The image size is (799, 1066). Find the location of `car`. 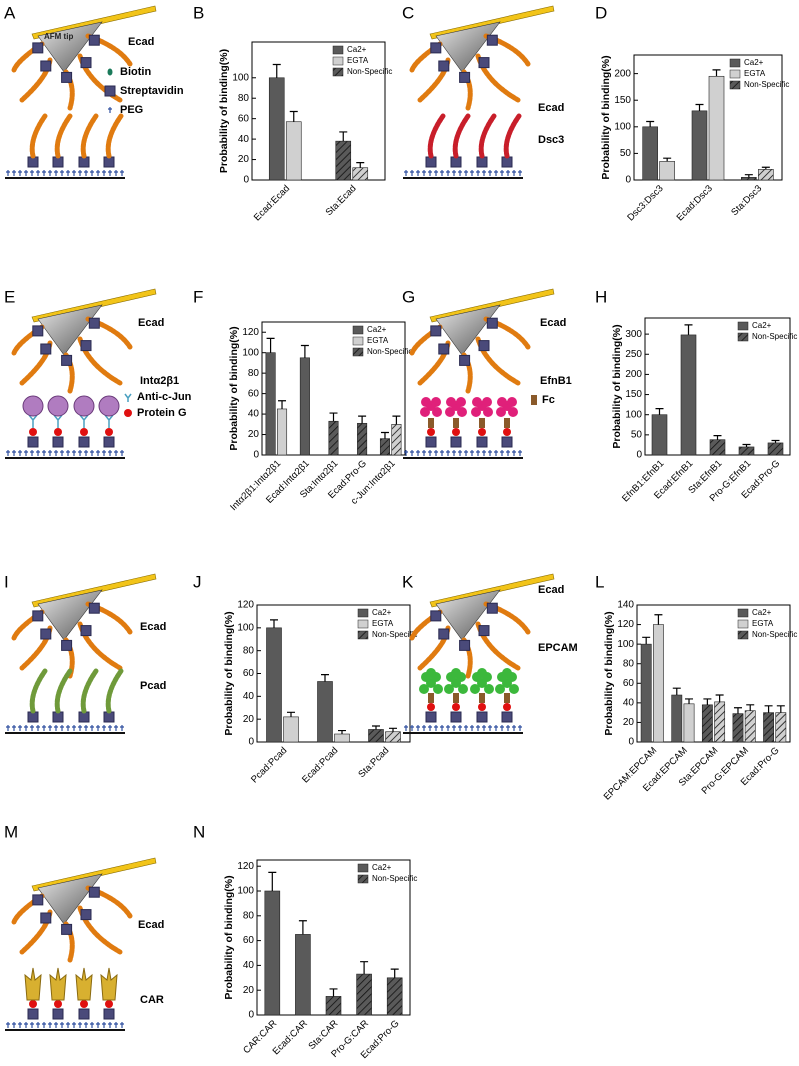

car is located at coordinates (109, 984).